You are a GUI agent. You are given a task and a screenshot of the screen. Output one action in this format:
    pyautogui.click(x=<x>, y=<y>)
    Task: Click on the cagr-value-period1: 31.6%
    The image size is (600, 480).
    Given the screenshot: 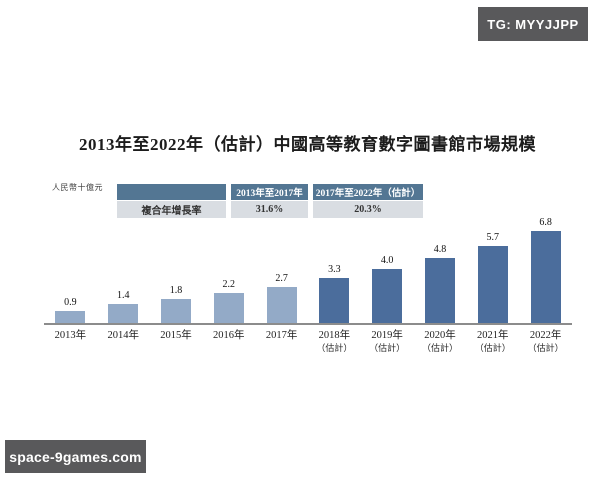 What is the action you would take?
    pyautogui.click(x=269, y=209)
    